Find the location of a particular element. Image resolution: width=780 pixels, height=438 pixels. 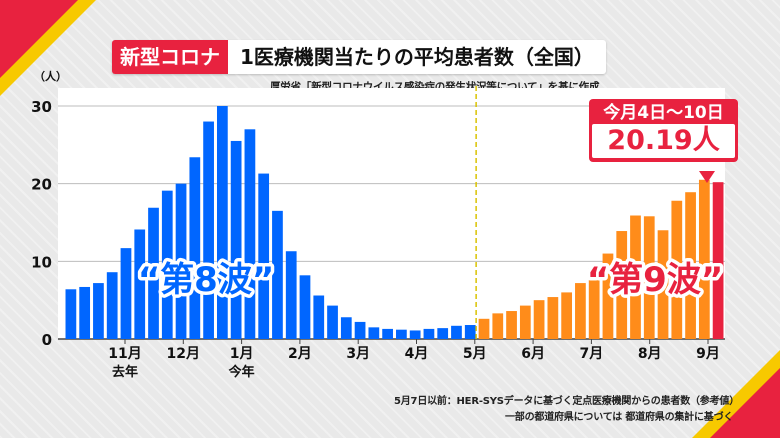

x-tick-label: 11月 is located at coordinates (124, 354).